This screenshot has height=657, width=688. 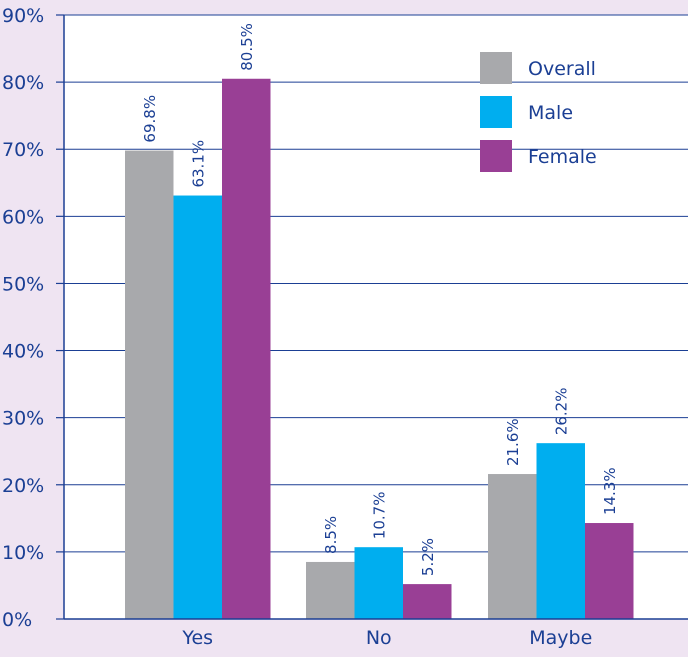 I want to click on y-tick-label: 50%, so click(x=23, y=284).